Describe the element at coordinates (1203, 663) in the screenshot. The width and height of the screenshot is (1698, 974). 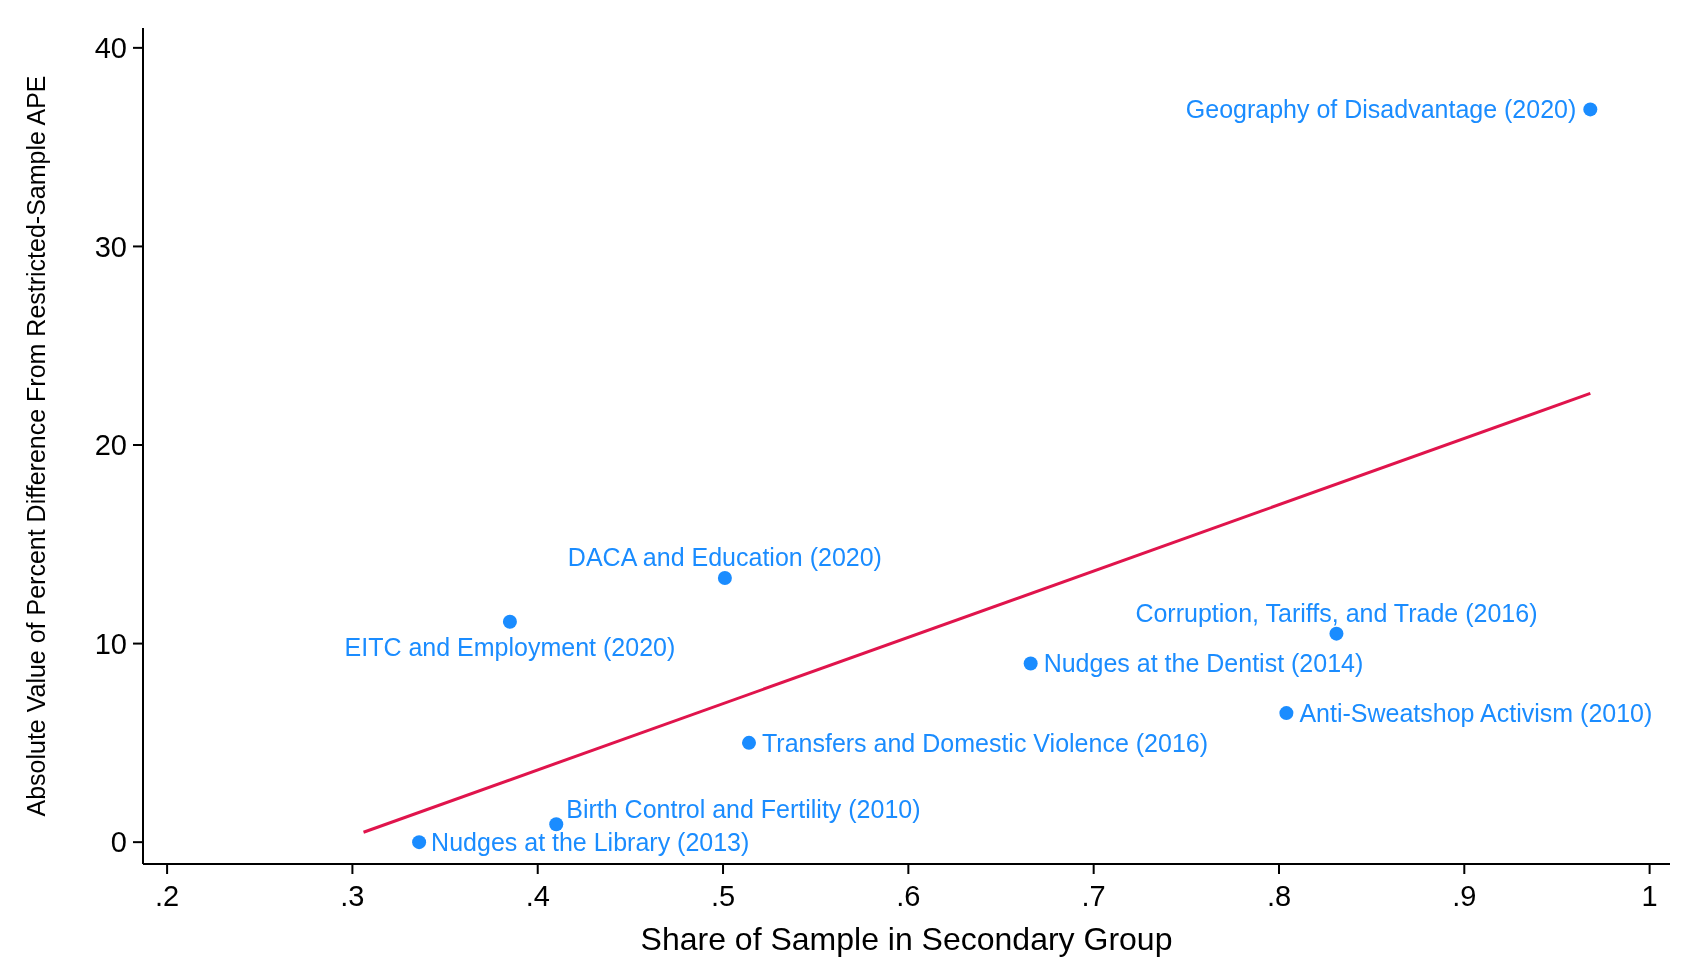
I see `annotation: Nudges at the Dentist (2014)` at that location.